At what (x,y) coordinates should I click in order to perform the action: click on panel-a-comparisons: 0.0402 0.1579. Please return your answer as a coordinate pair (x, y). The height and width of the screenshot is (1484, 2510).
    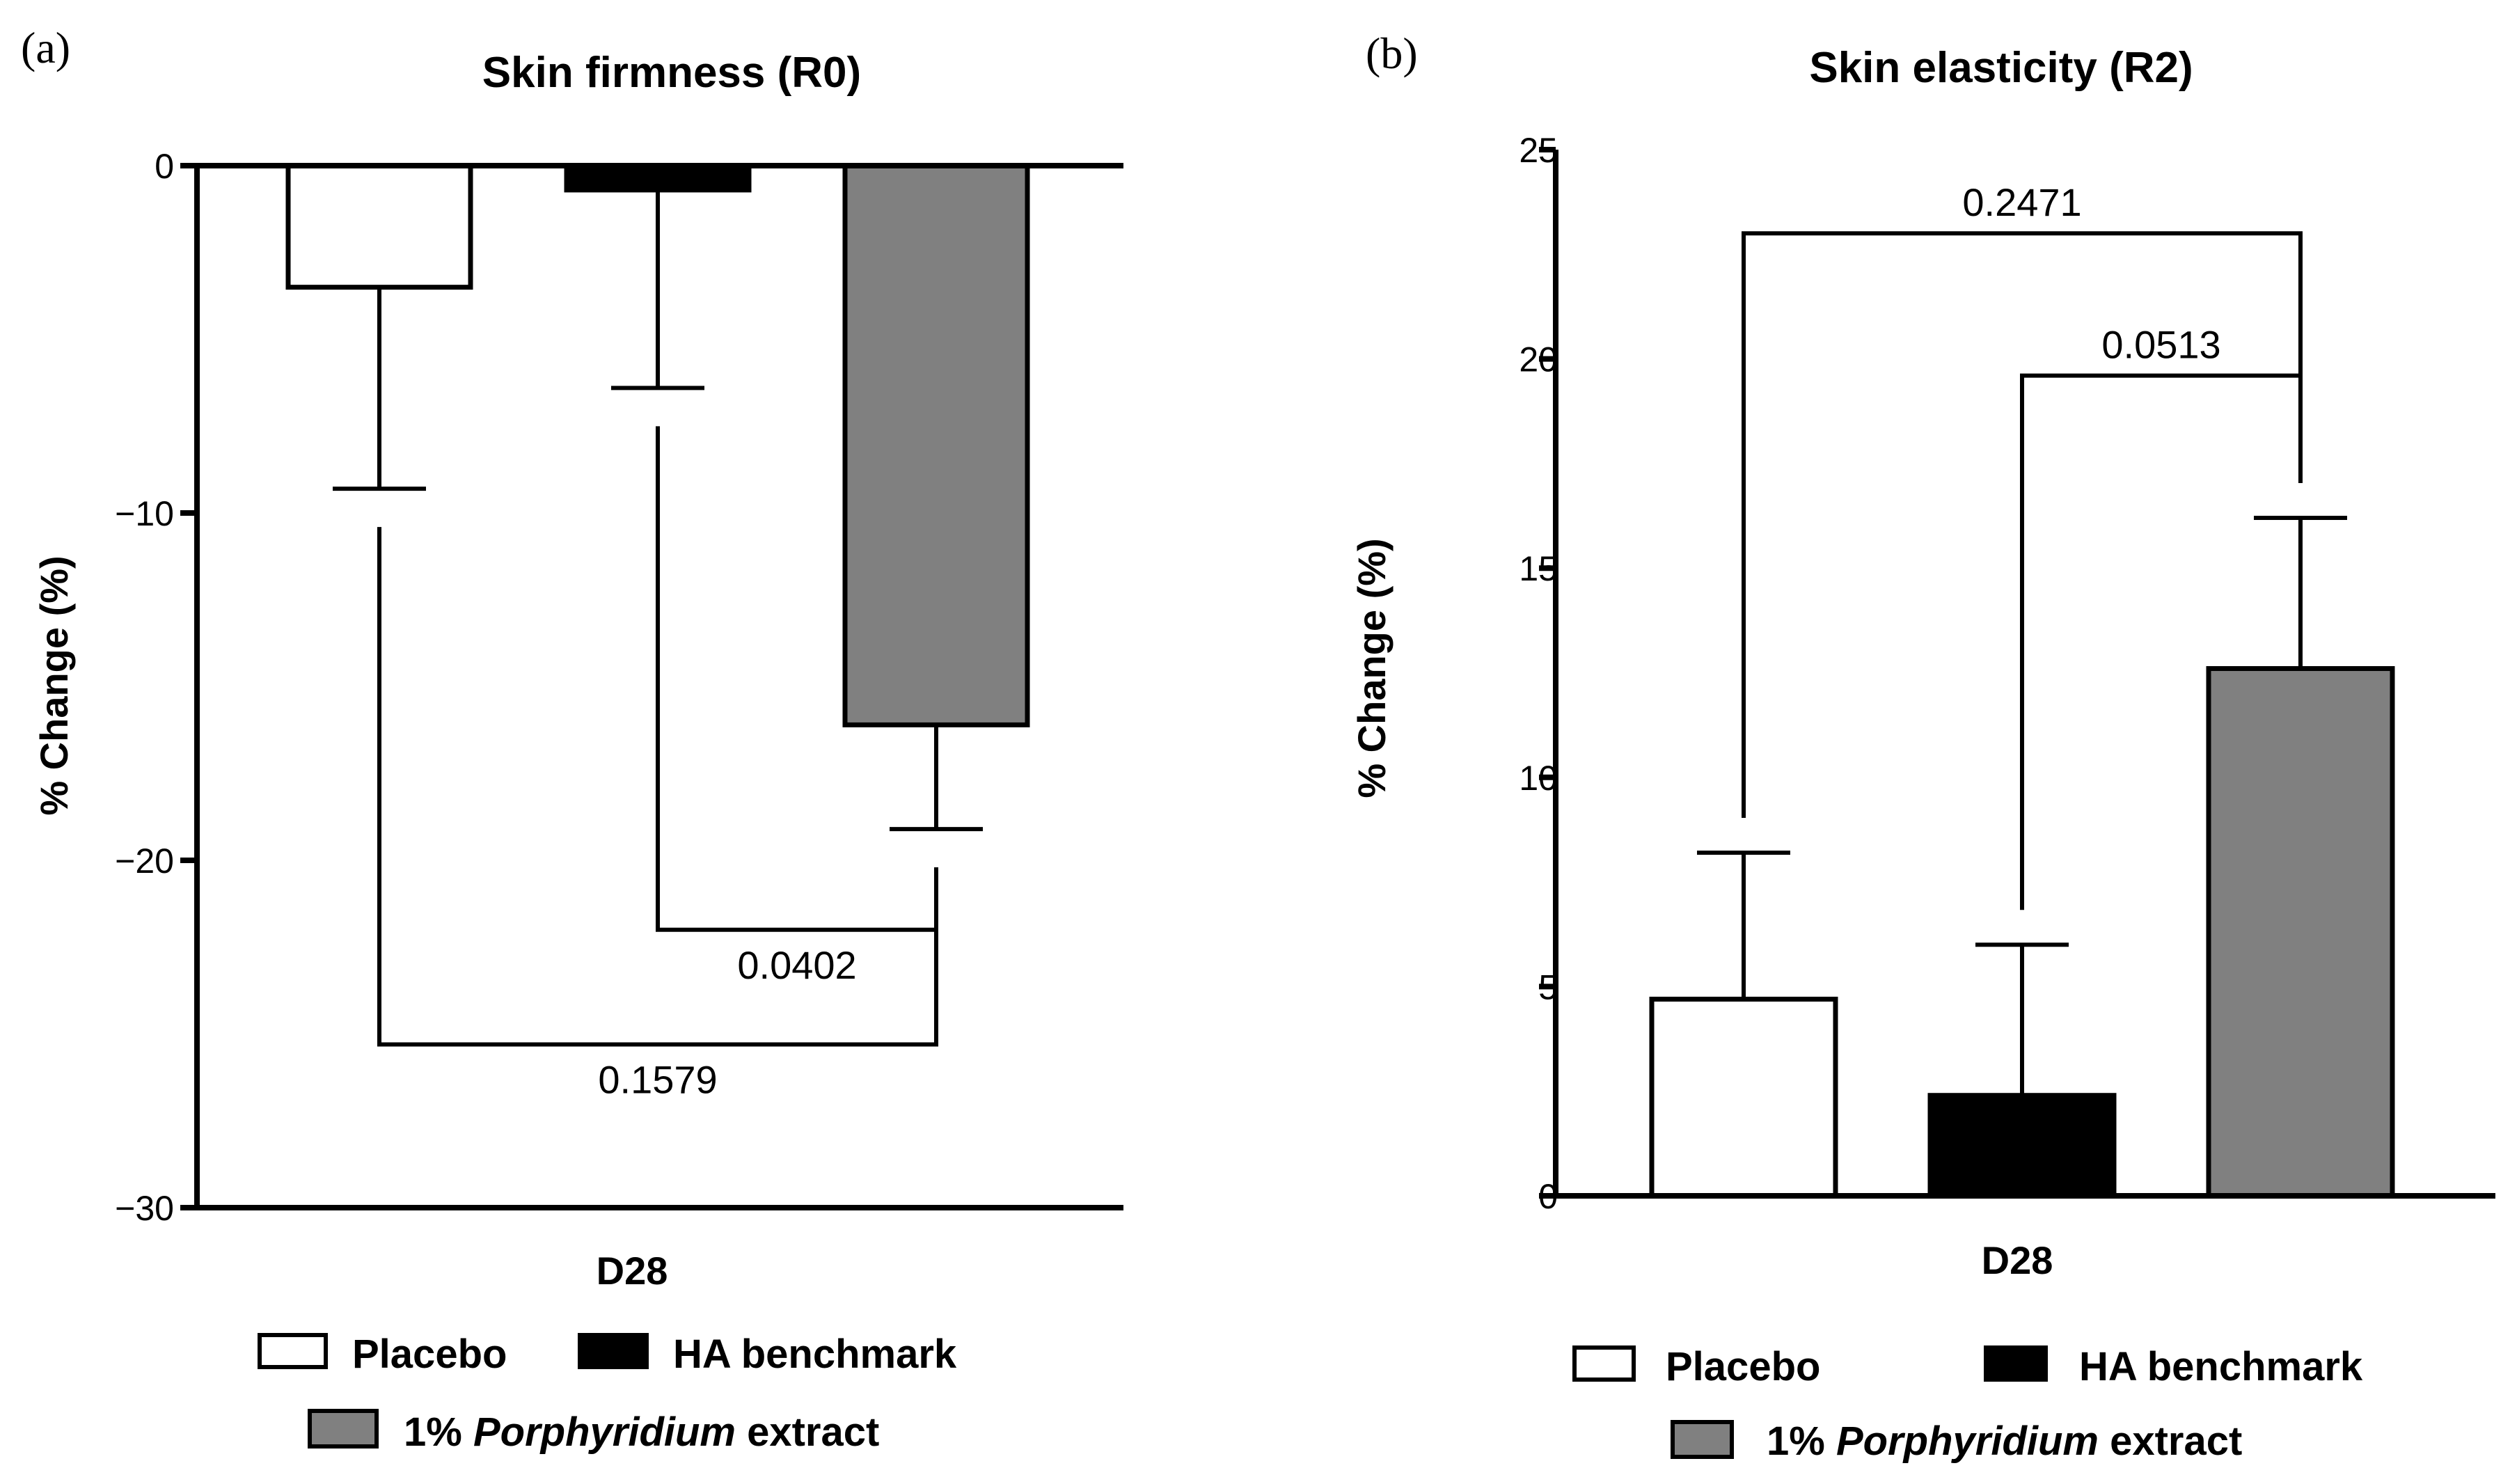
    Looking at the image, I should click on (657, 763).